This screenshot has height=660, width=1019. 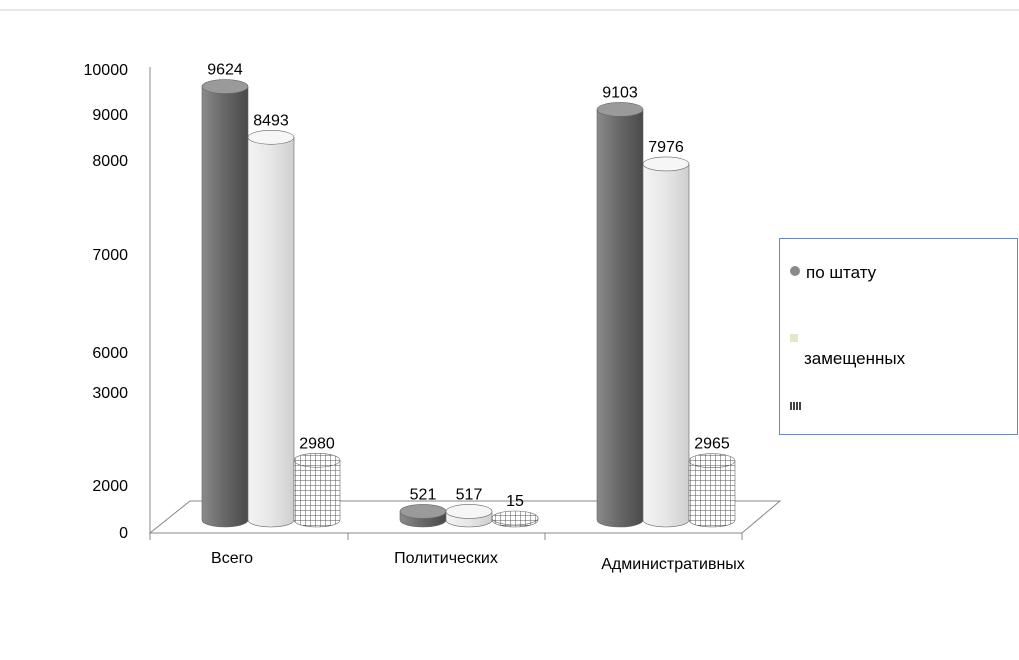 What do you see at coordinates (620, 92) in the screenshot?
I see `data-label: 9103` at bounding box center [620, 92].